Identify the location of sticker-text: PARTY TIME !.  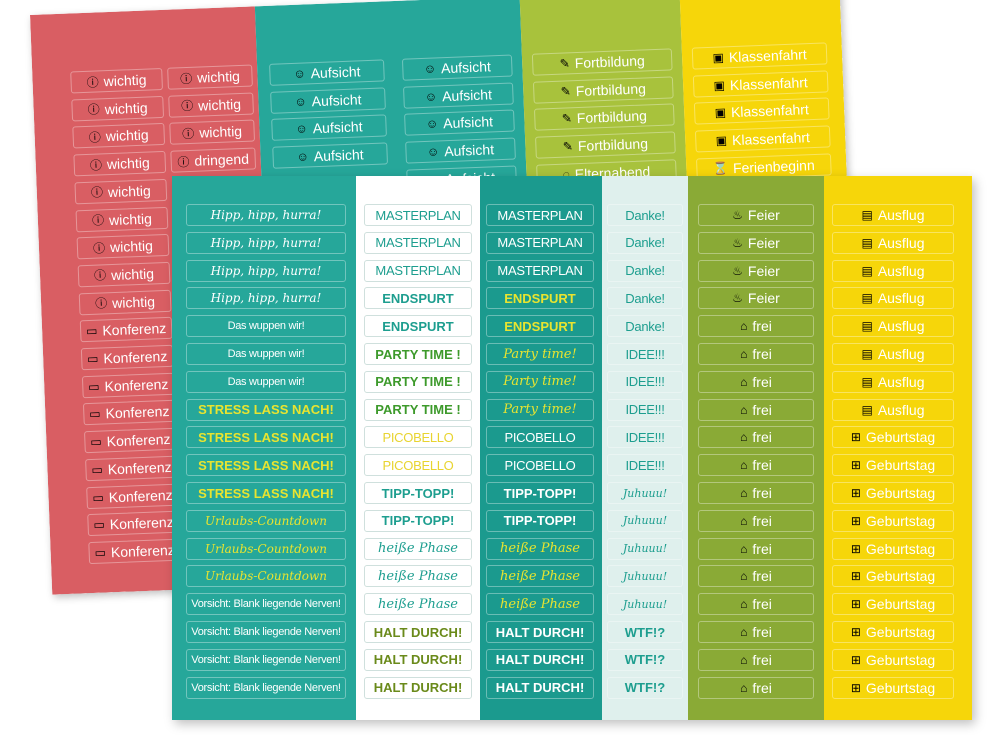
(418, 354).